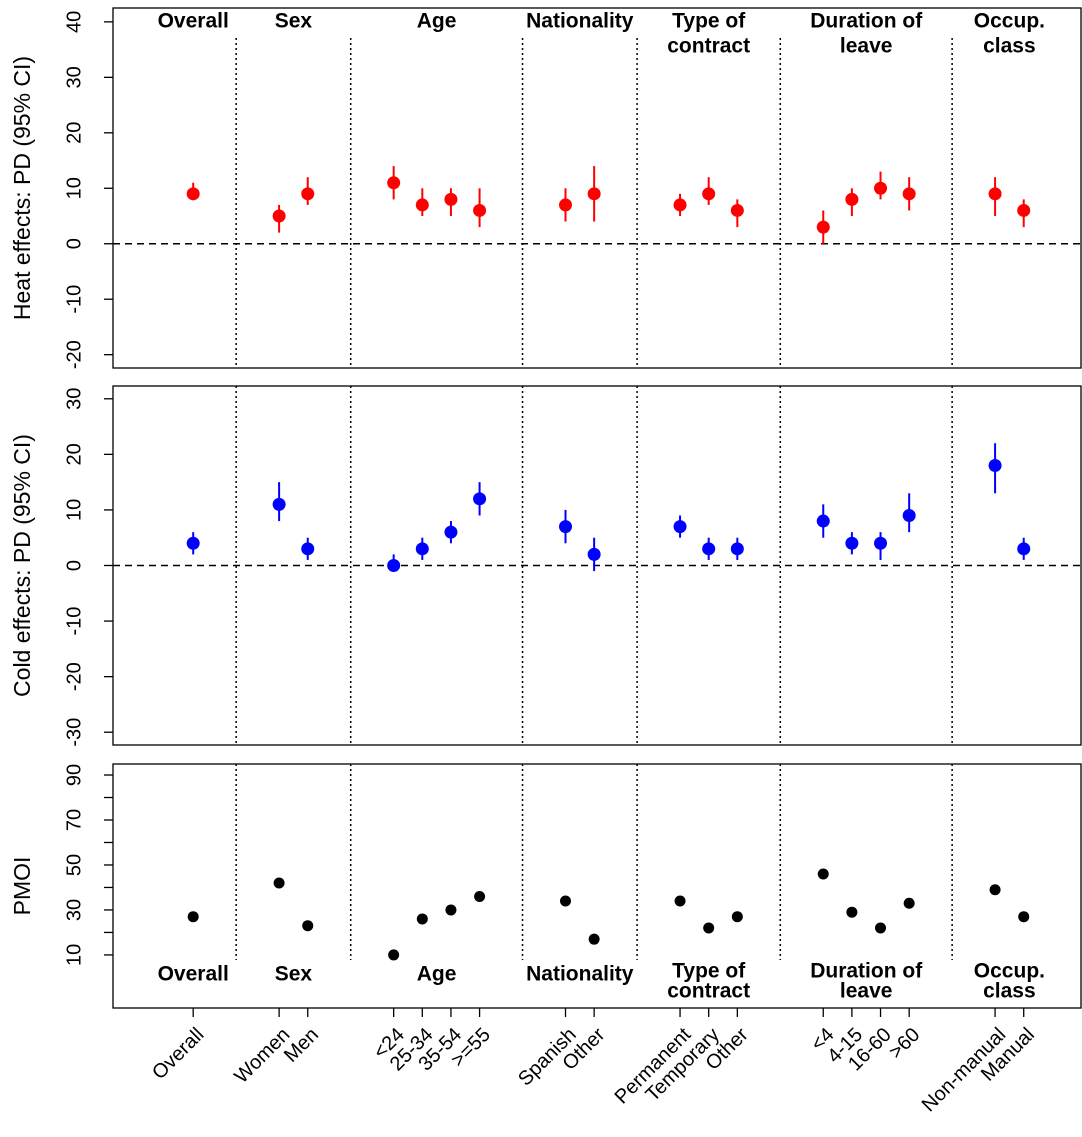 The image size is (1082, 1137). What do you see at coordinates (22, 188) in the screenshot?
I see `y-axis-title: Heat effects: PD (95% CI)` at bounding box center [22, 188].